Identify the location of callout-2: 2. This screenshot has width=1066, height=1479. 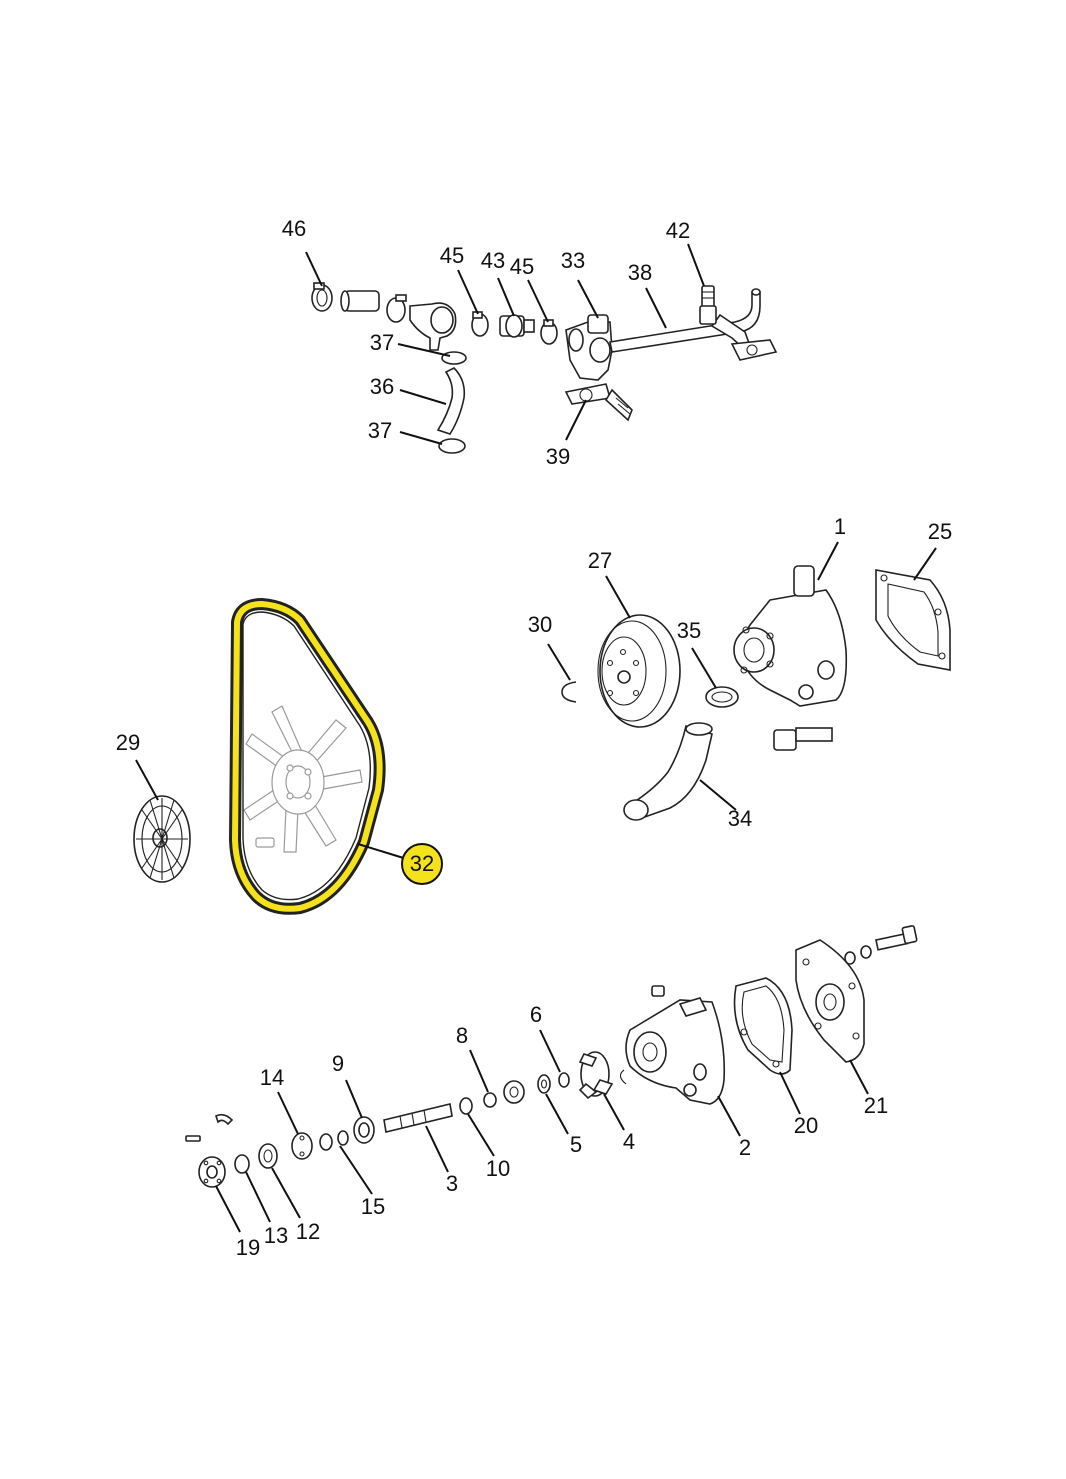
(745, 1147).